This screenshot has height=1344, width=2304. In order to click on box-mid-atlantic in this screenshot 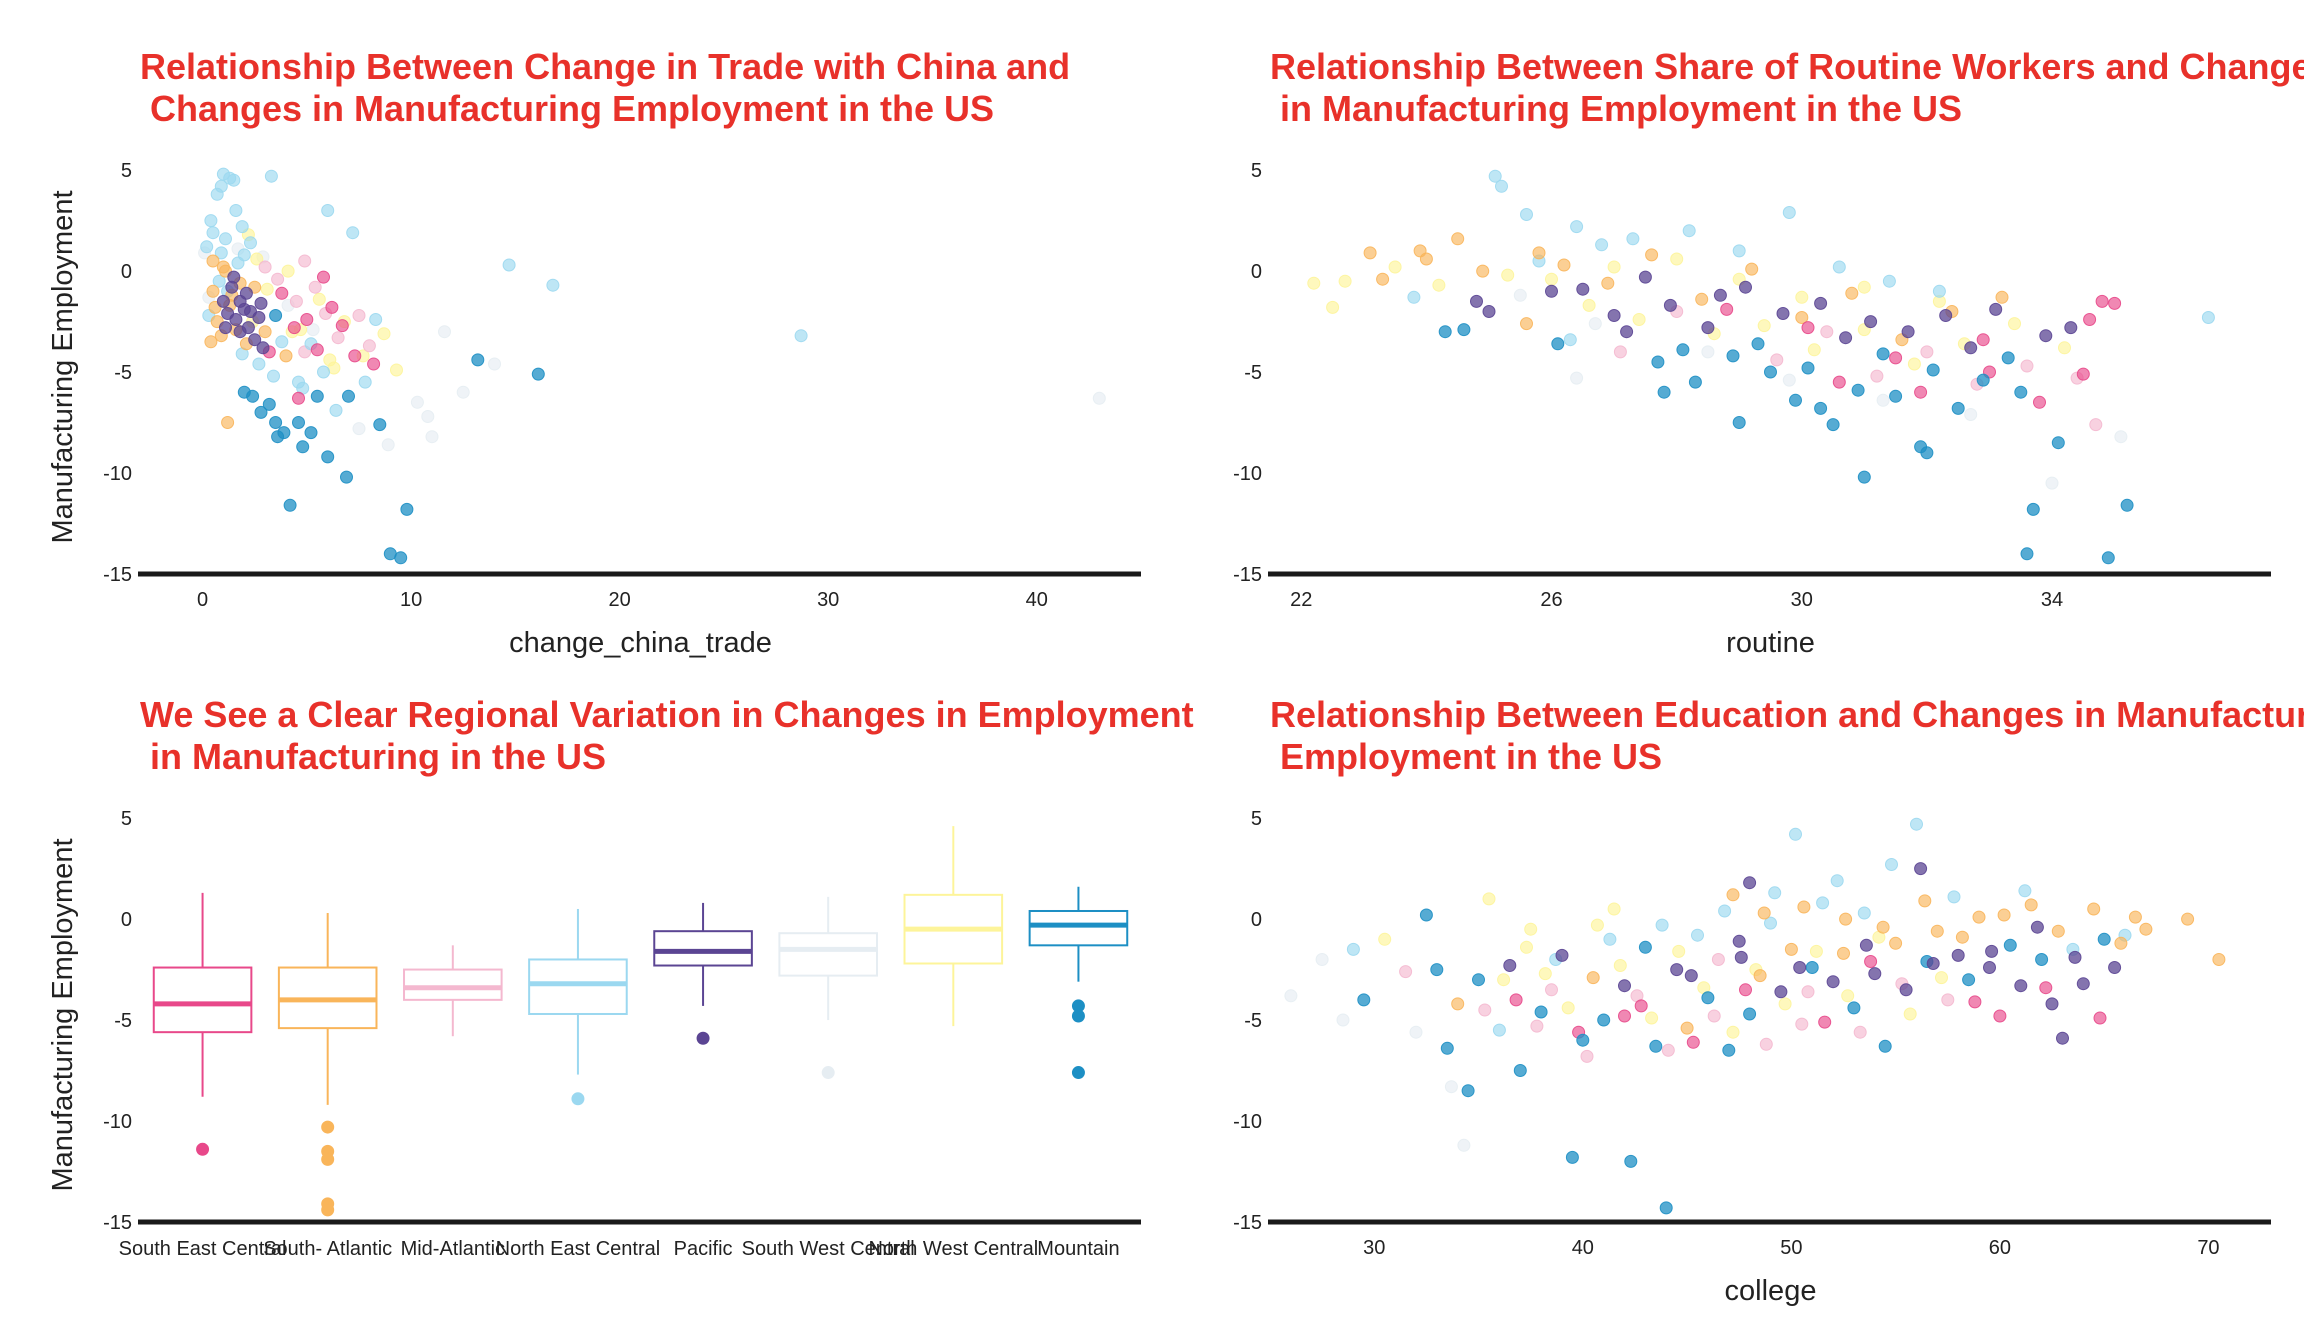, I will do `click(453, 991)`.